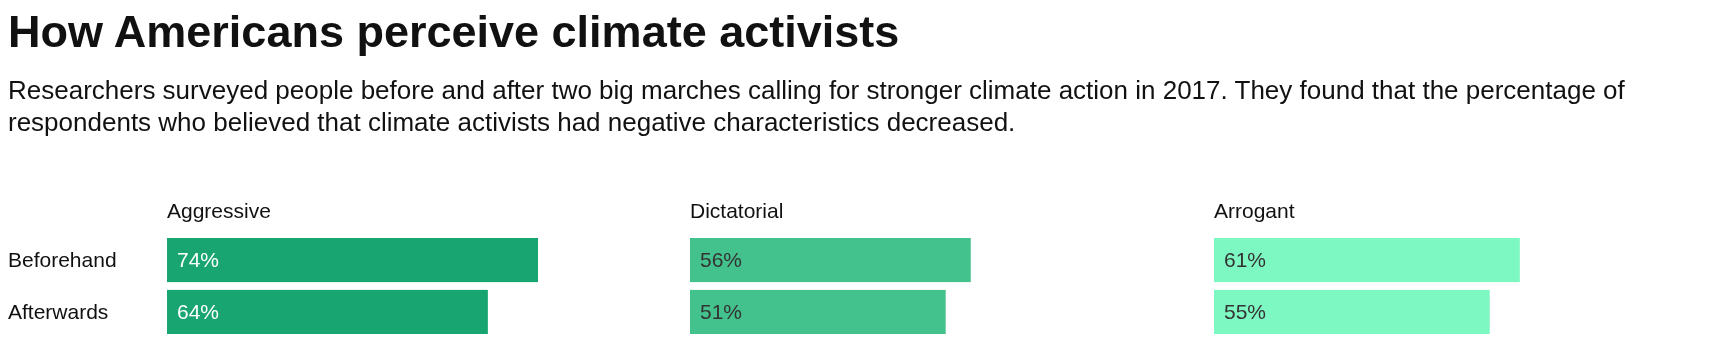 Image resolution: width=1730 pixels, height=342 pixels. I want to click on data-label: 51%, so click(721, 312).